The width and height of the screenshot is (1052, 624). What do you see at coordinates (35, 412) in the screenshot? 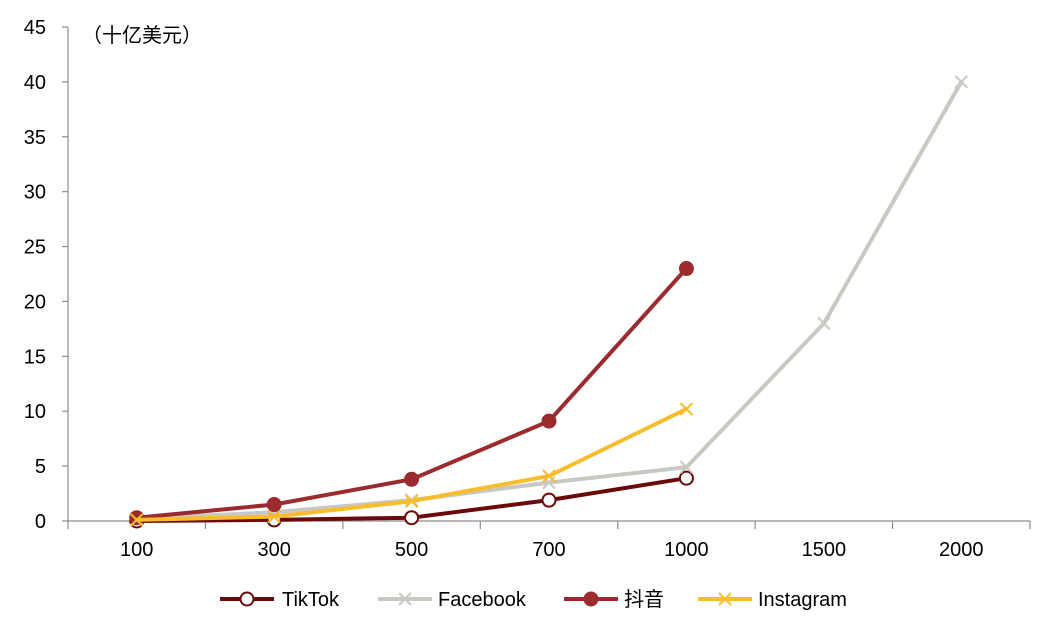
I see `y-tick-label: 10` at bounding box center [35, 412].